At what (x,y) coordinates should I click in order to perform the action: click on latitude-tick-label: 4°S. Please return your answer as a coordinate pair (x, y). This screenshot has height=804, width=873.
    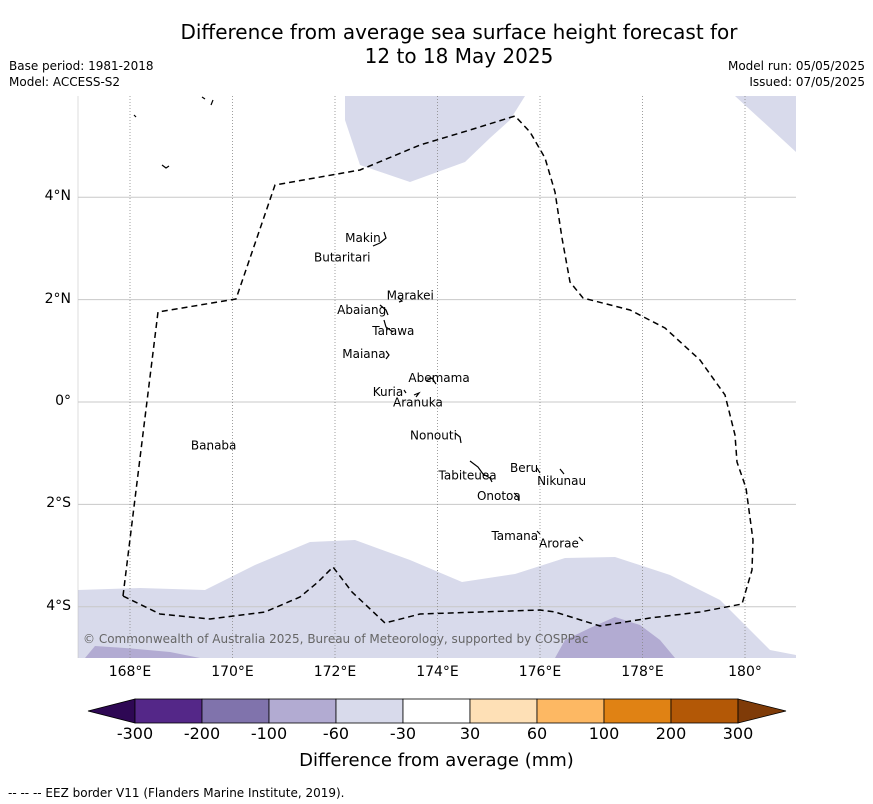
    Looking at the image, I should click on (58, 605).